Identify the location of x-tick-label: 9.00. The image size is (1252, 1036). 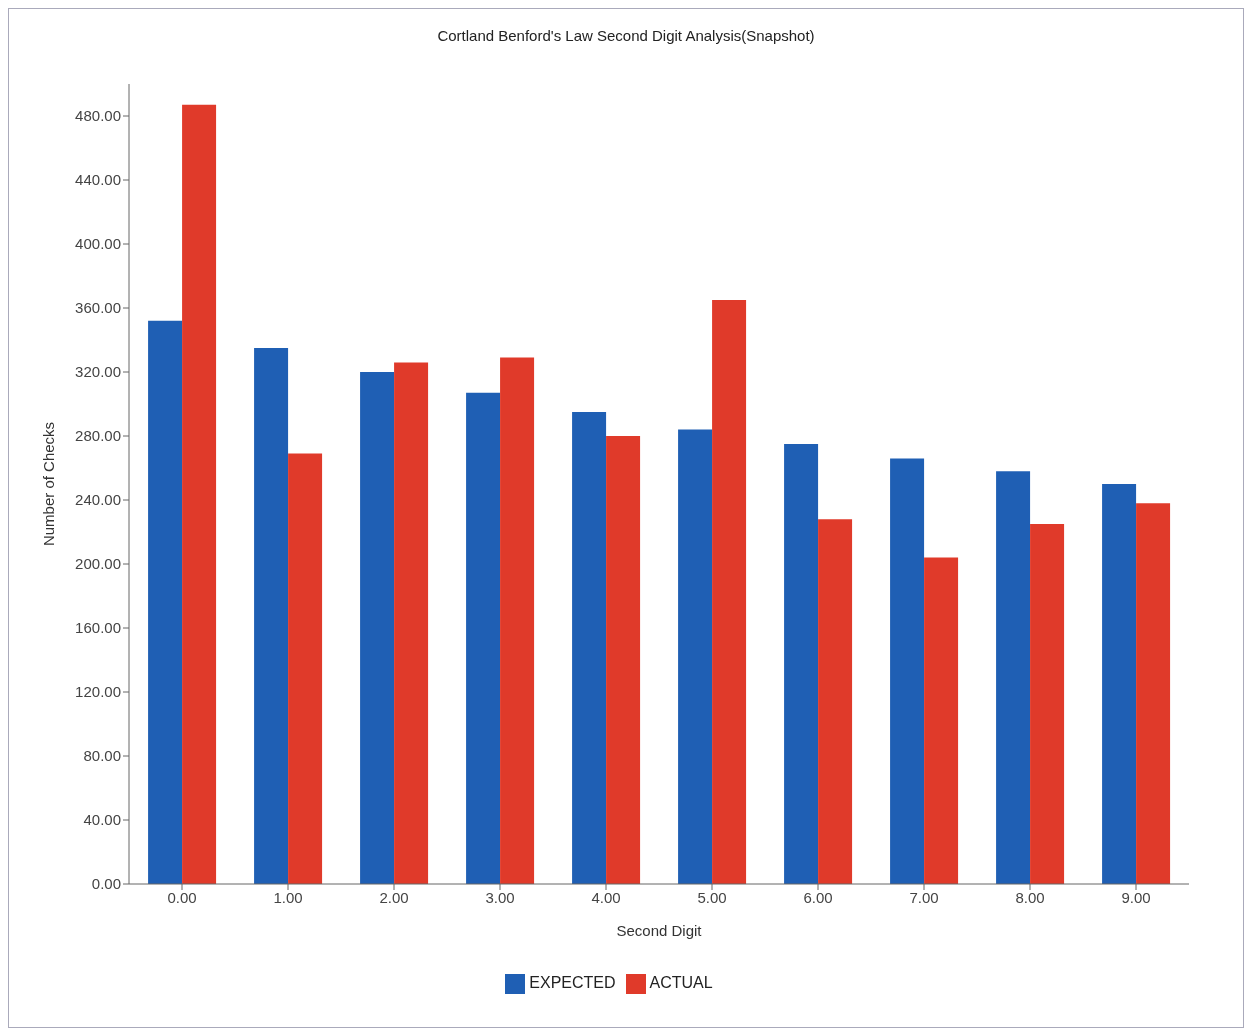
(1136, 897).